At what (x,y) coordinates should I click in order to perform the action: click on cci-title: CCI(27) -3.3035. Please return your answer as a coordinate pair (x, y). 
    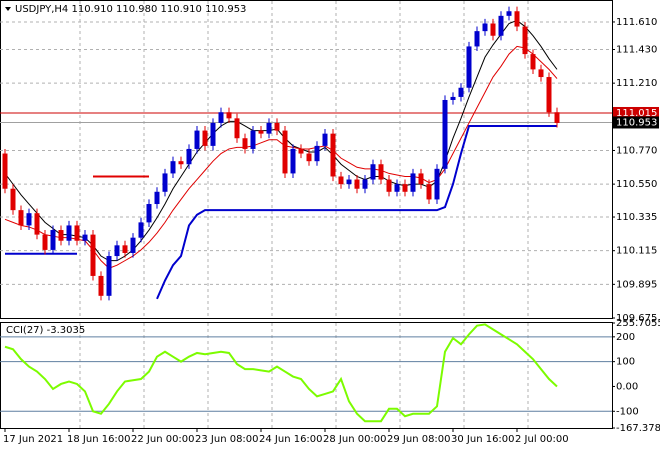
    Looking at the image, I should click on (45, 330).